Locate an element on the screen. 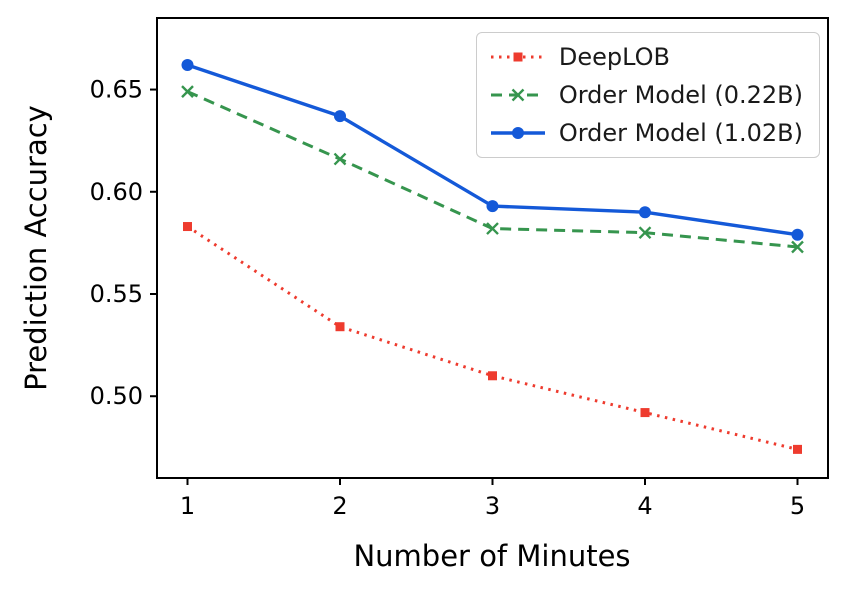  x-tick-label: 4 is located at coordinates (644, 506).